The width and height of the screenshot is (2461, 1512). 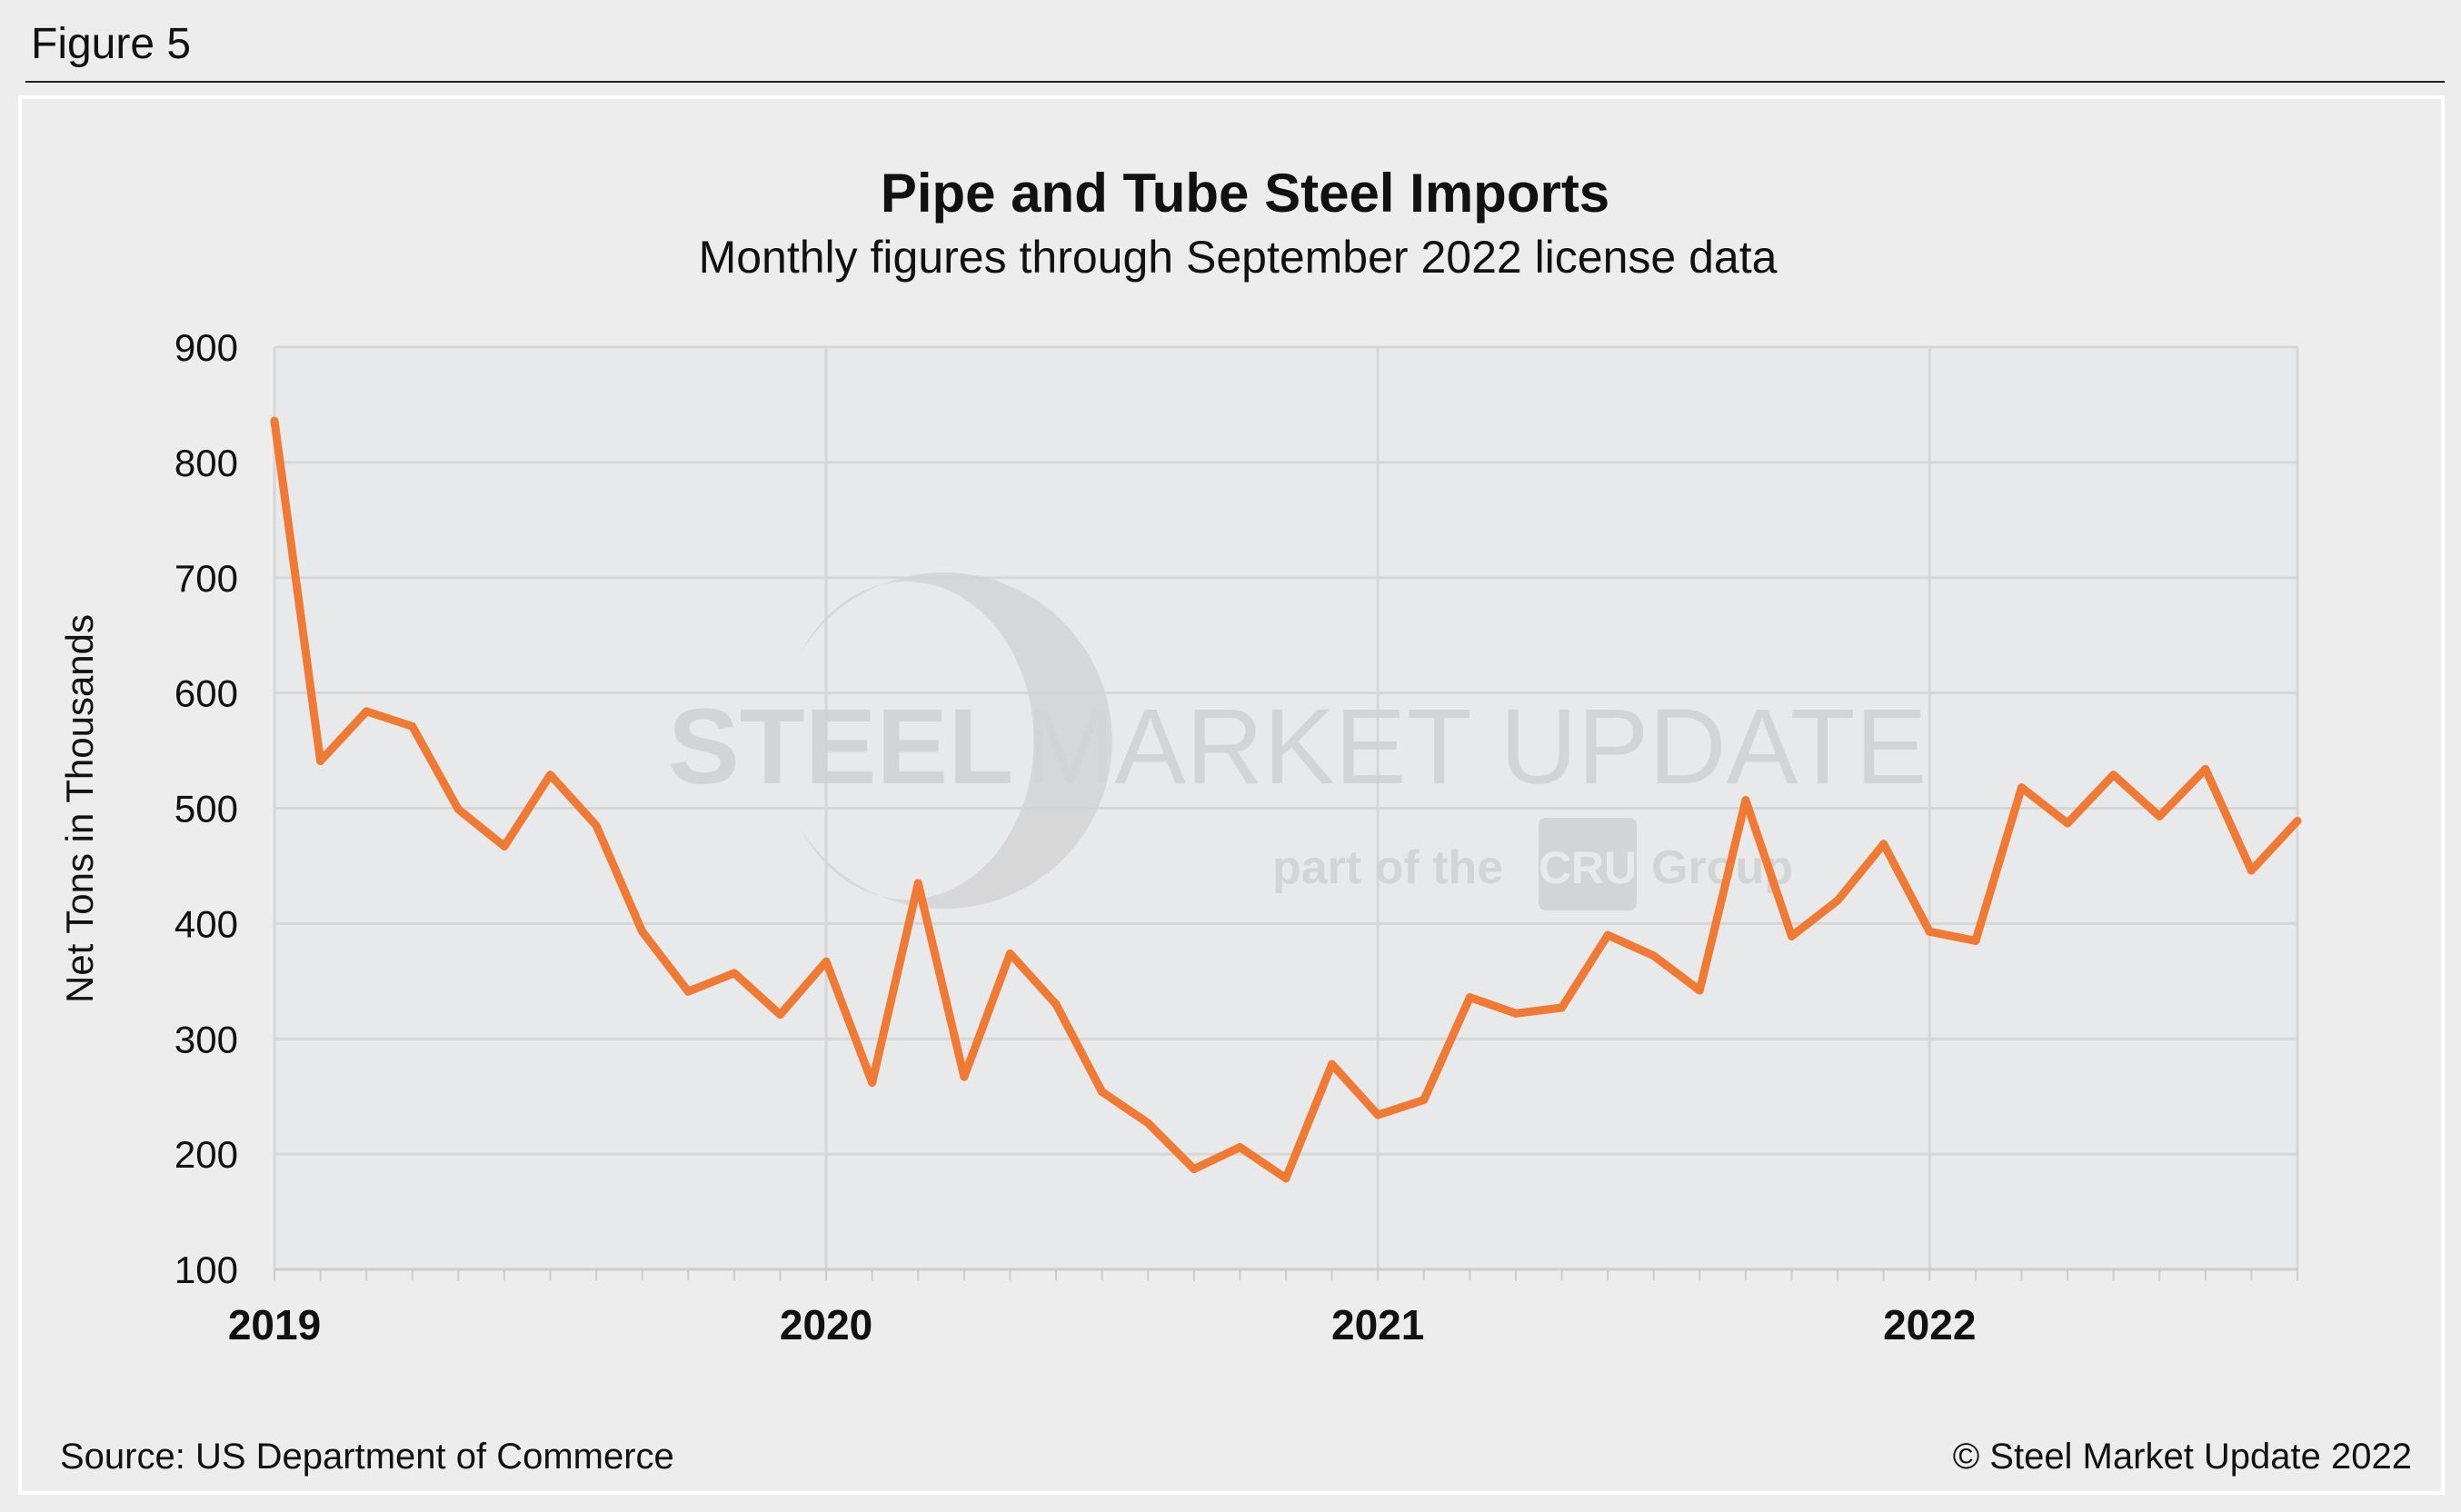 What do you see at coordinates (206, 1039) in the screenshot?
I see `y-tick-label: 300` at bounding box center [206, 1039].